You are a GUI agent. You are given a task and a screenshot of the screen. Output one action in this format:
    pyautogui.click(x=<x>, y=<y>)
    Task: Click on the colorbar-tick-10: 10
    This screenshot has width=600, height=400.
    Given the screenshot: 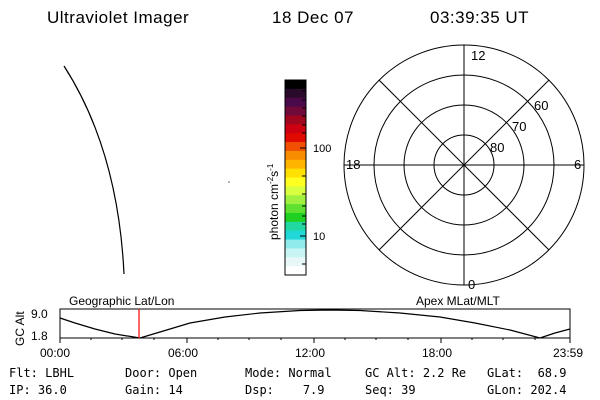 What is the action you would take?
    pyautogui.click(x=319, y=237)
    